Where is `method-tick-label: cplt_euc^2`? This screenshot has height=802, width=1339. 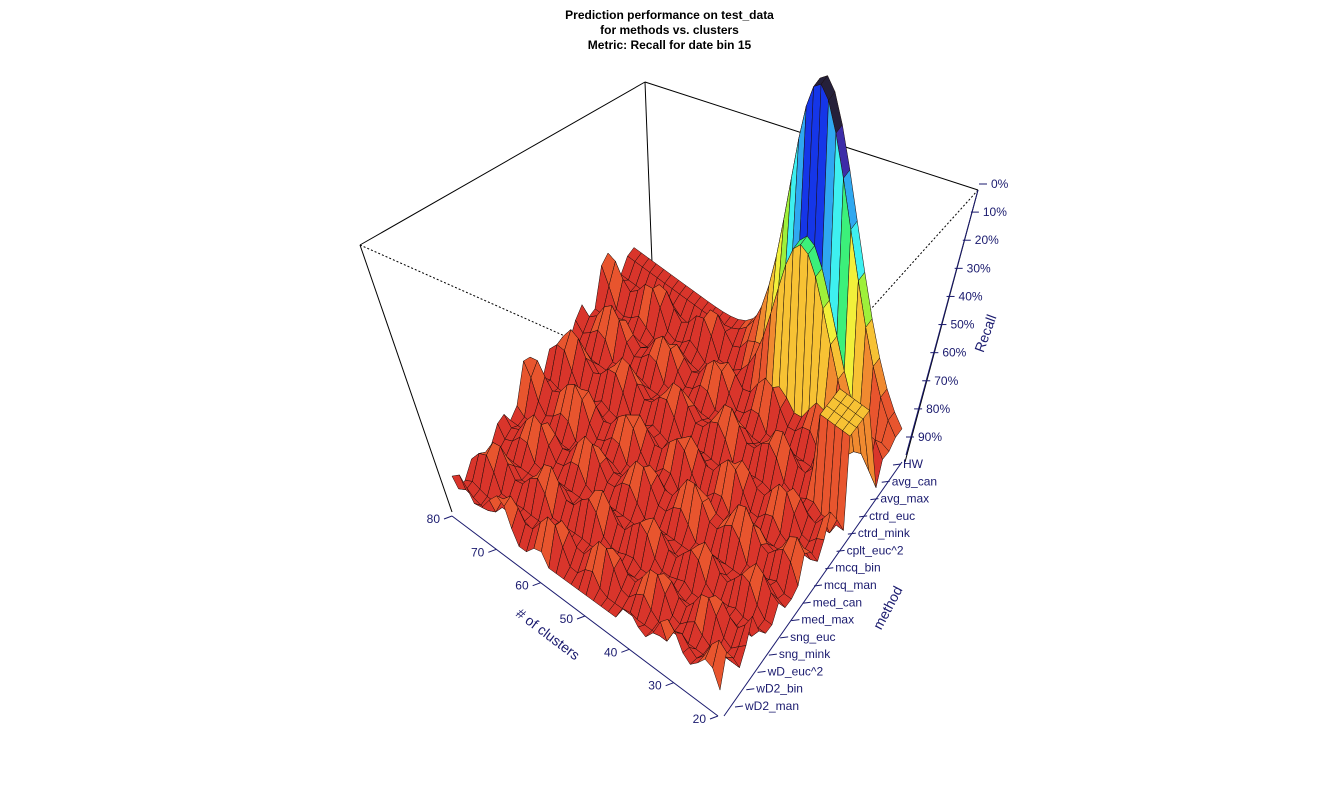 method-tick-label: cplt_euc^2 is located at coordinates (875, 550).